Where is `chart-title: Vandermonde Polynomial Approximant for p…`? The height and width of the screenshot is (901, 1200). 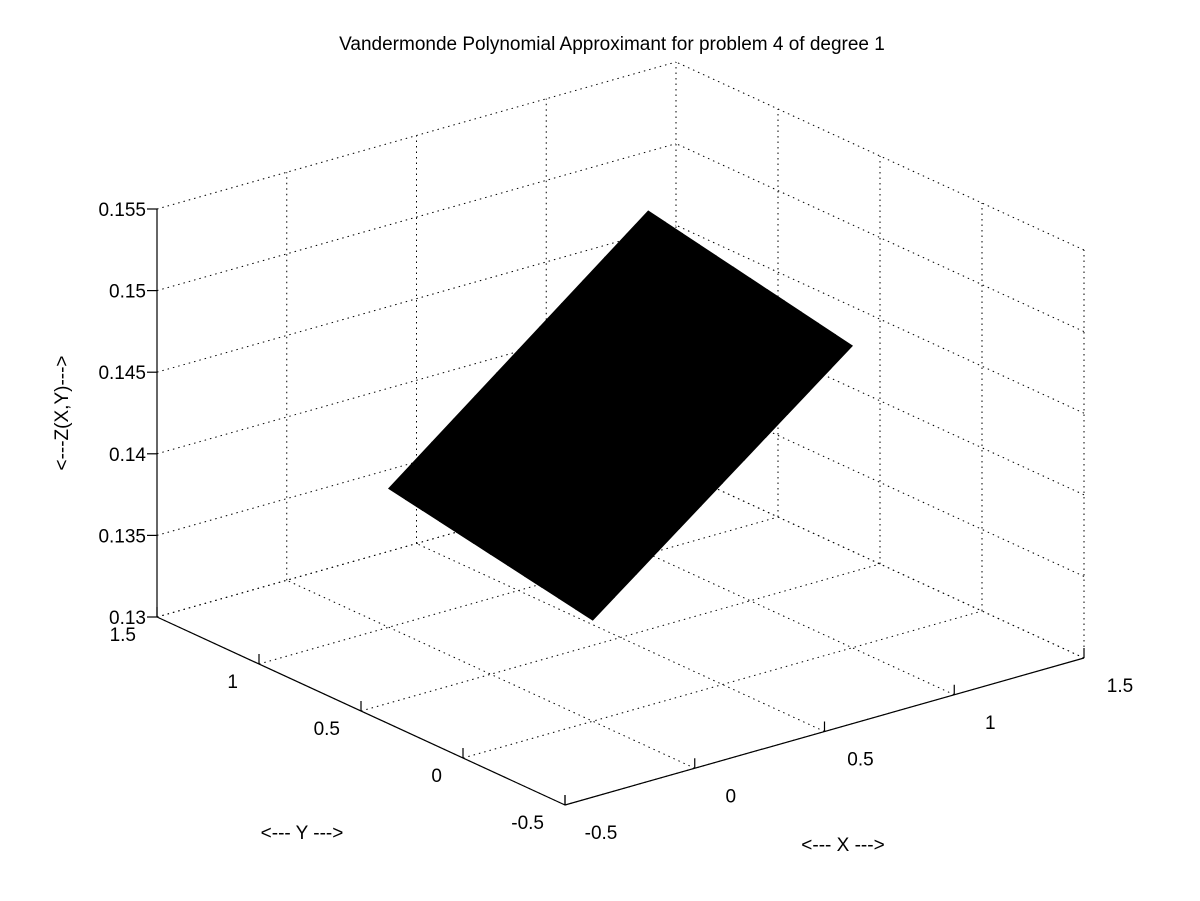 chart-title: Vandermonde Polynomial Approximant for p… is located at coordinates (612, 44).